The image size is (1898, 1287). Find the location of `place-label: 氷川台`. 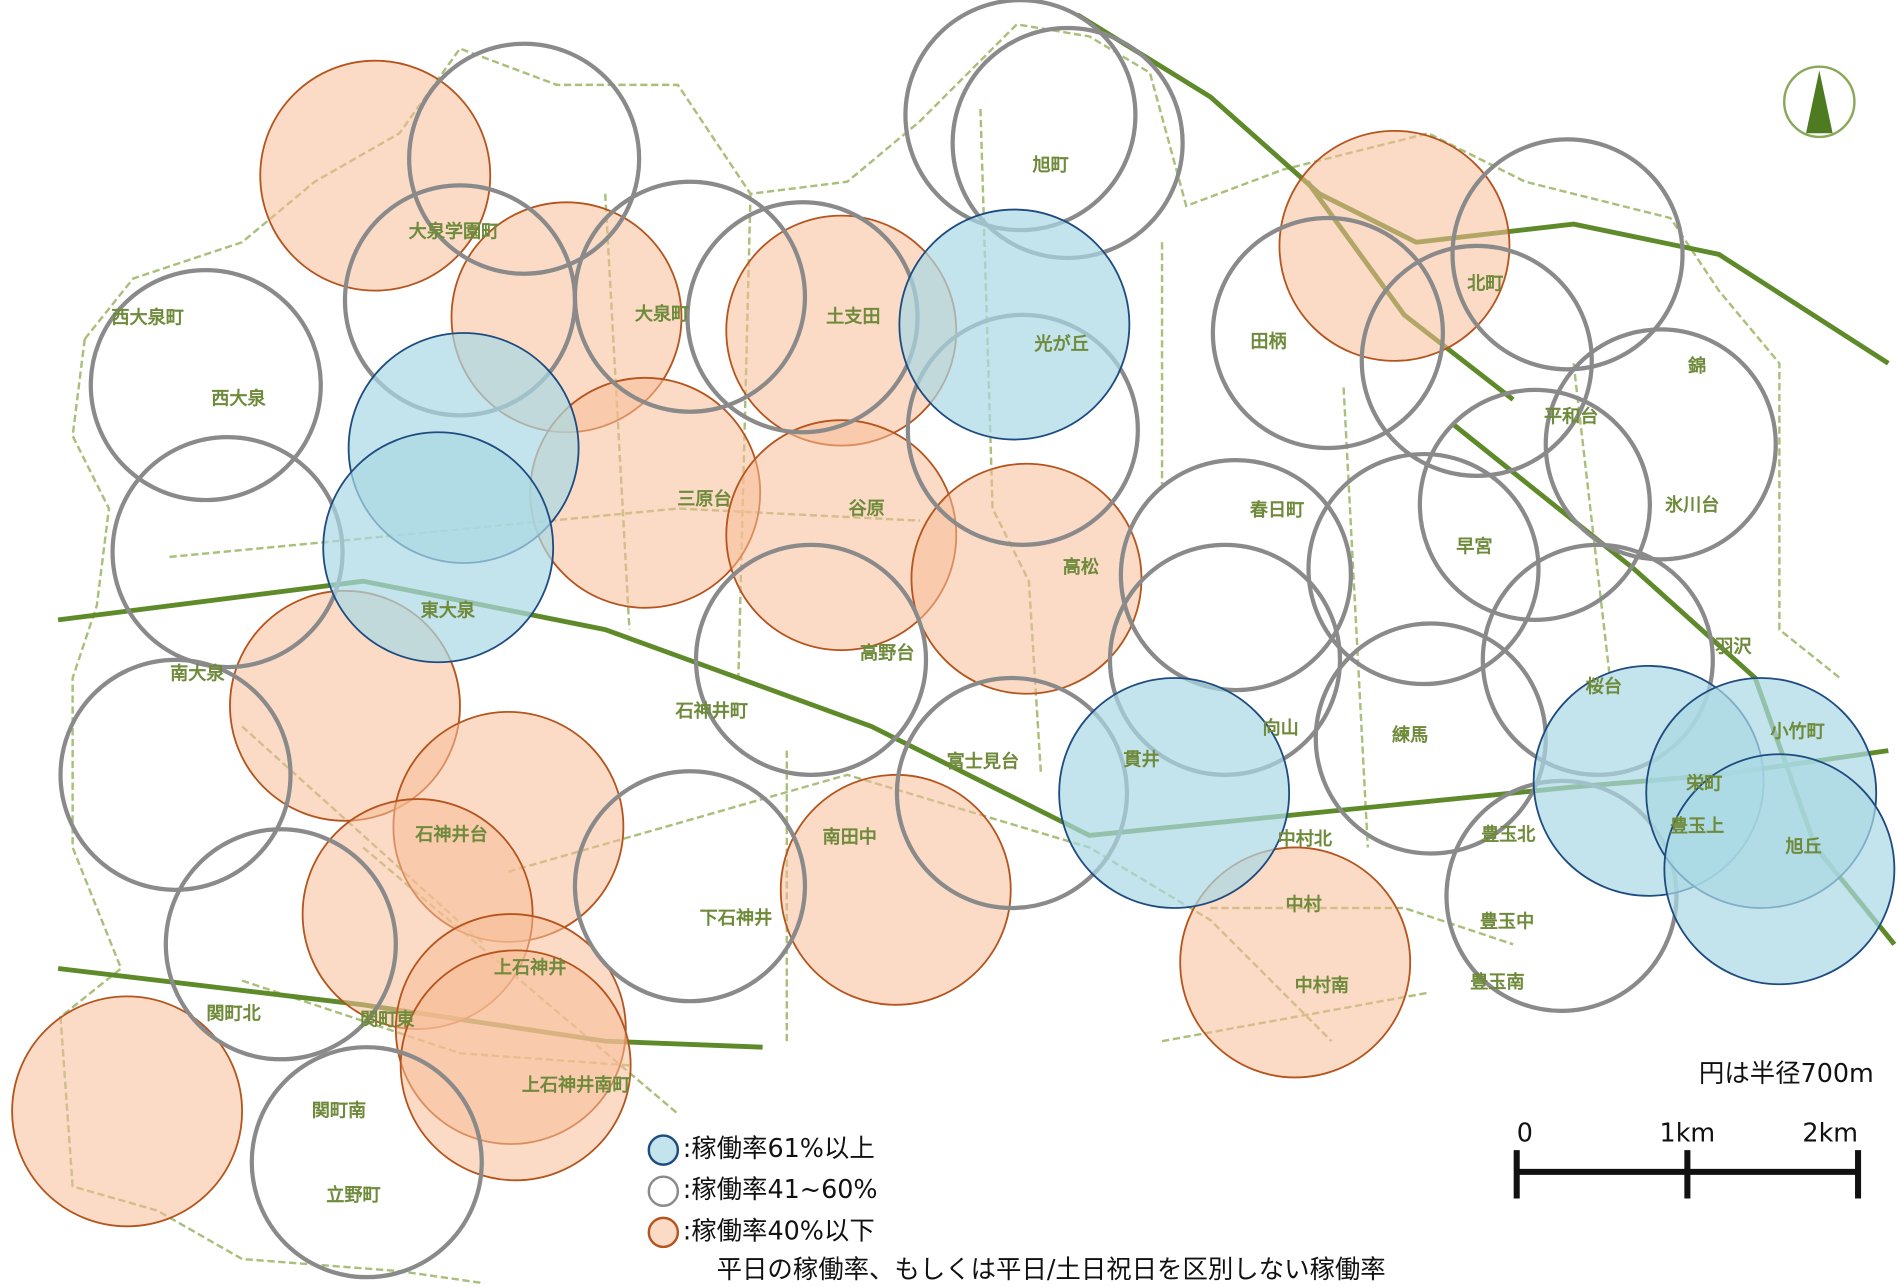

place-label: 氷川台 is located at coordinates (1692, 505).